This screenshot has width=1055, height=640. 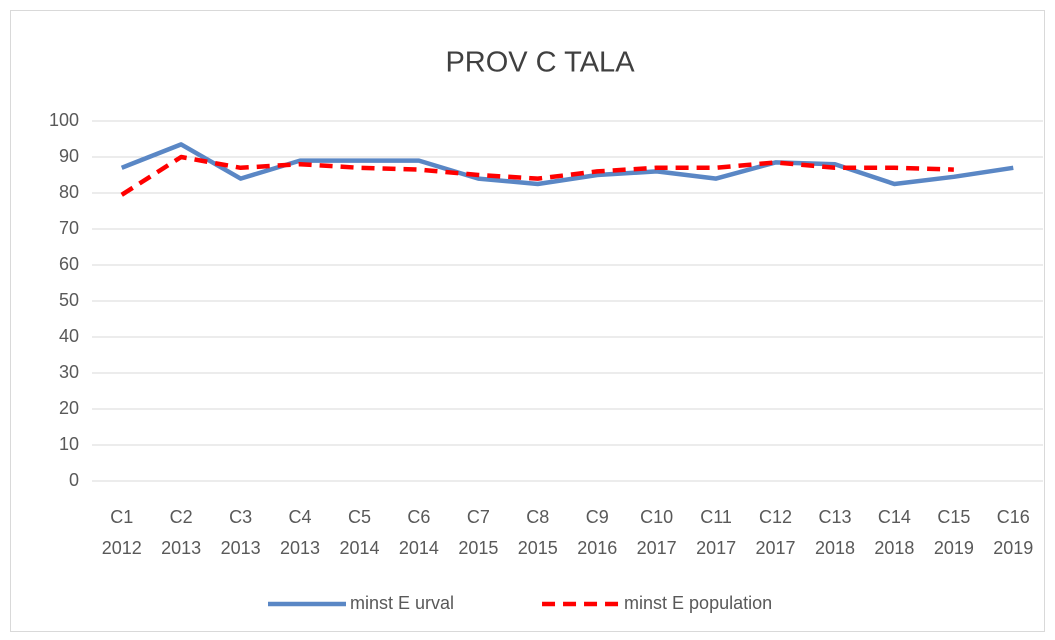 What do you see at coordinates (359, 517) in the screenshot?
I see `x-tick-label: C5` at bounding box center [359, 517].